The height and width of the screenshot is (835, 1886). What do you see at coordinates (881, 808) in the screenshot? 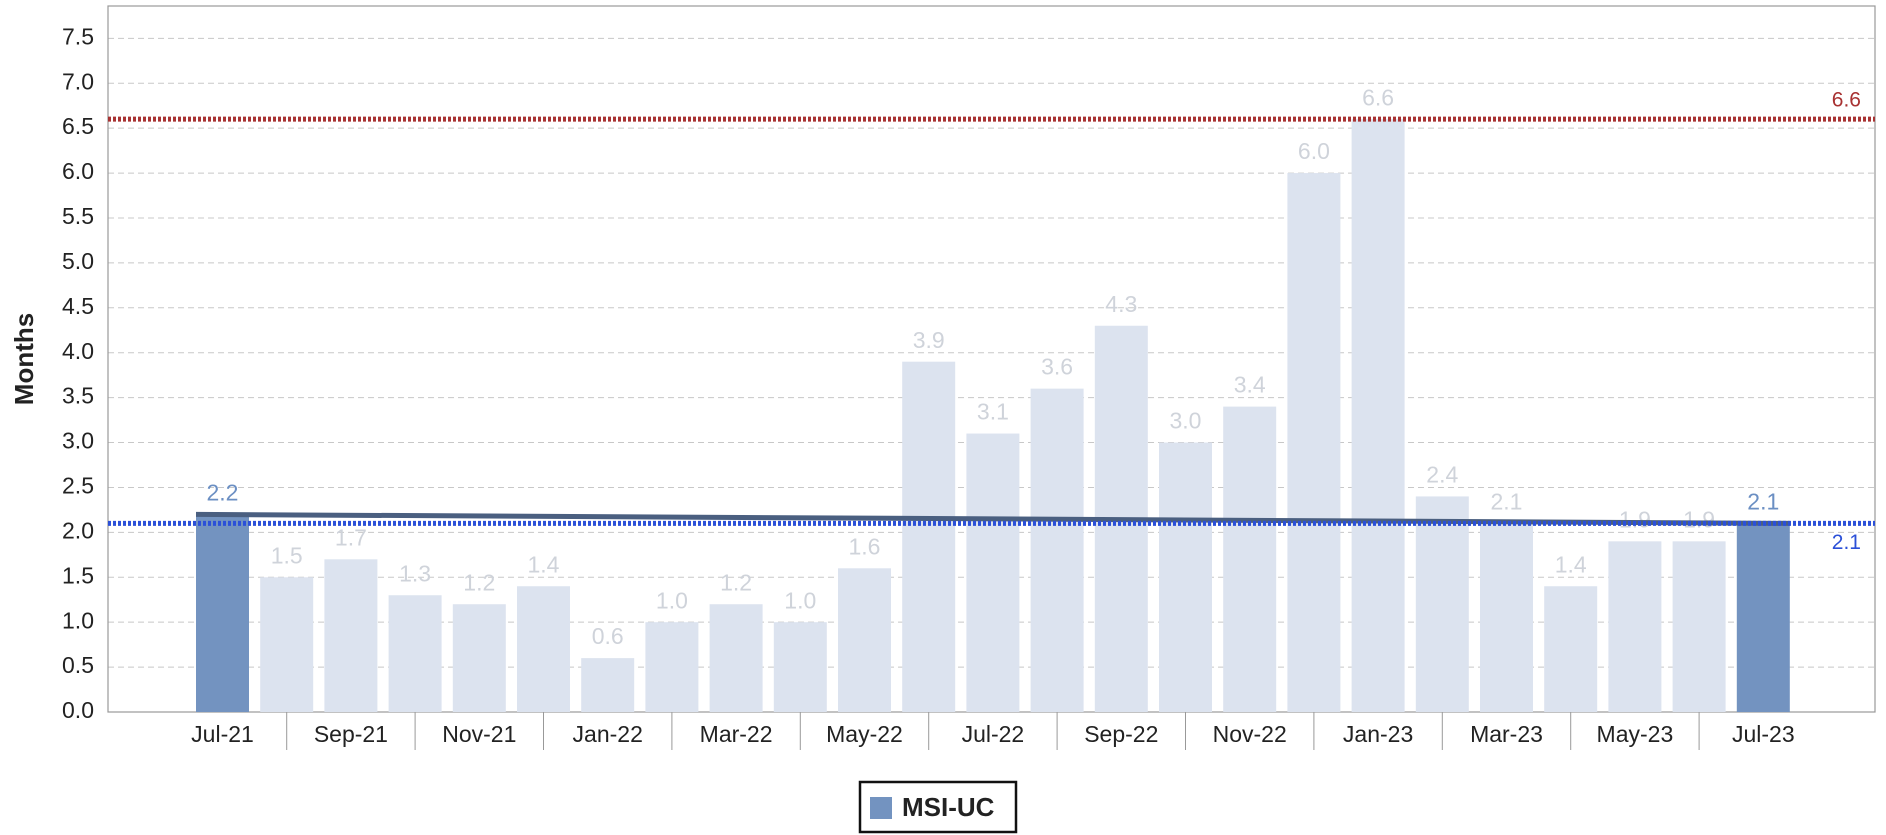
I see `legend-swatch` at bounding box center [881, 808].